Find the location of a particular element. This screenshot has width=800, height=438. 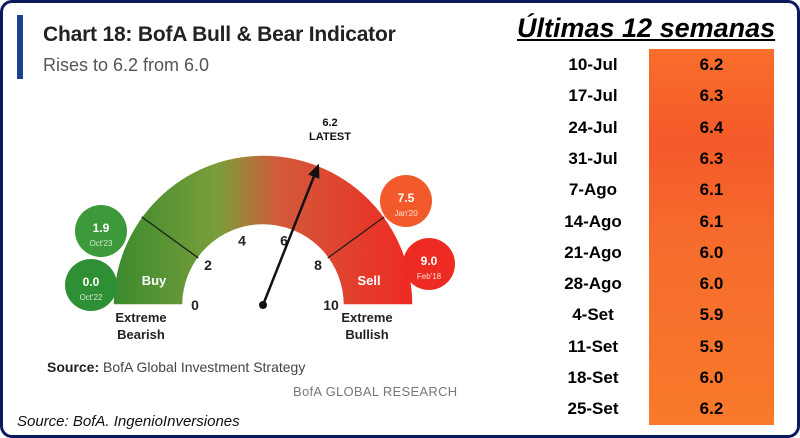

weekly-table-date: 18-Set is located at coordinates (593, 377).